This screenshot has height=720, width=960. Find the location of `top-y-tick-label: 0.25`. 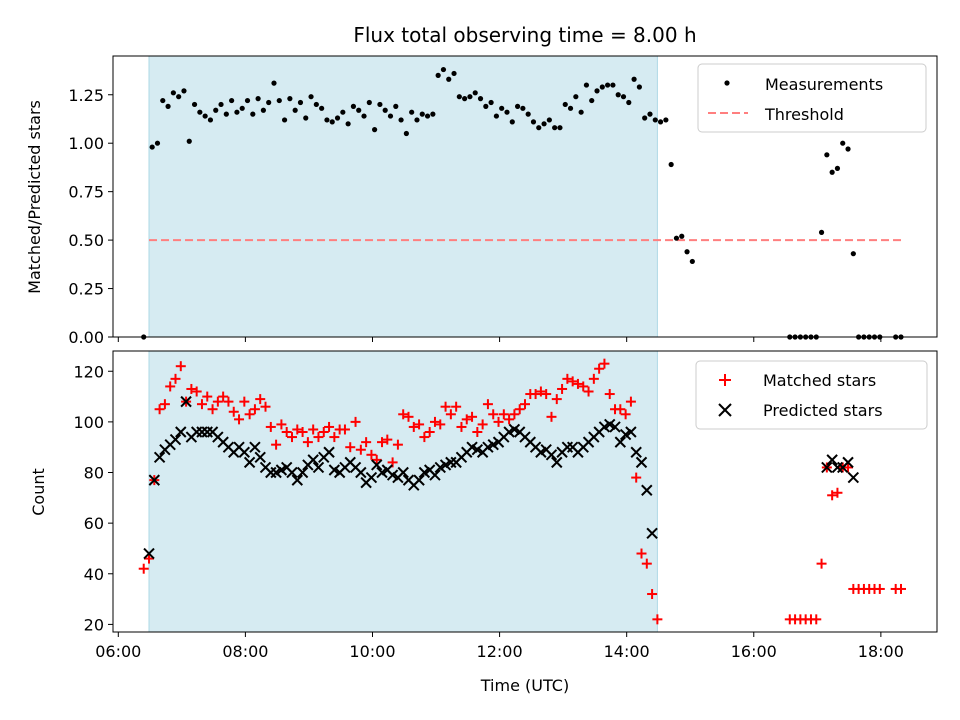

top-y-tick-label: 0.25 is located at coordinates (86, 289).